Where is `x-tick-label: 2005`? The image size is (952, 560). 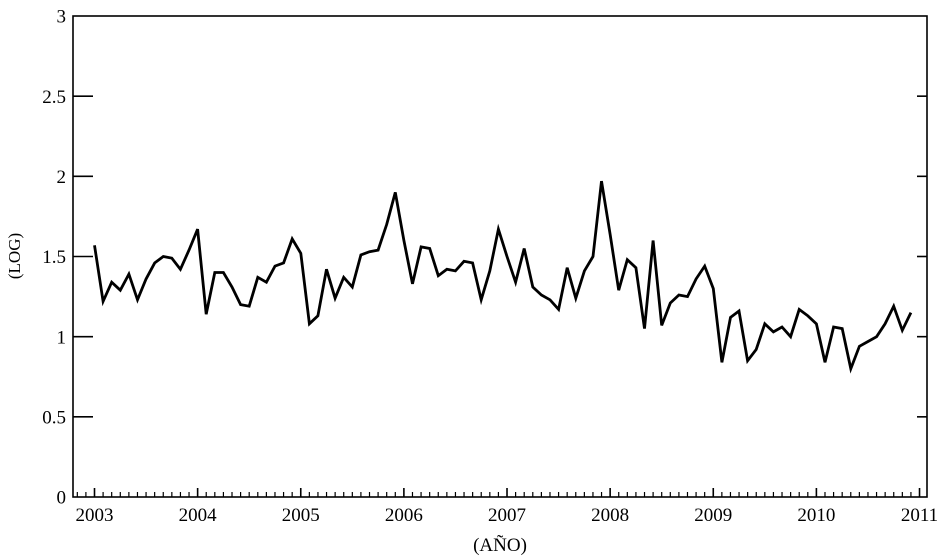
x-tick-label: 2005 is located at coordinates (301, 515).